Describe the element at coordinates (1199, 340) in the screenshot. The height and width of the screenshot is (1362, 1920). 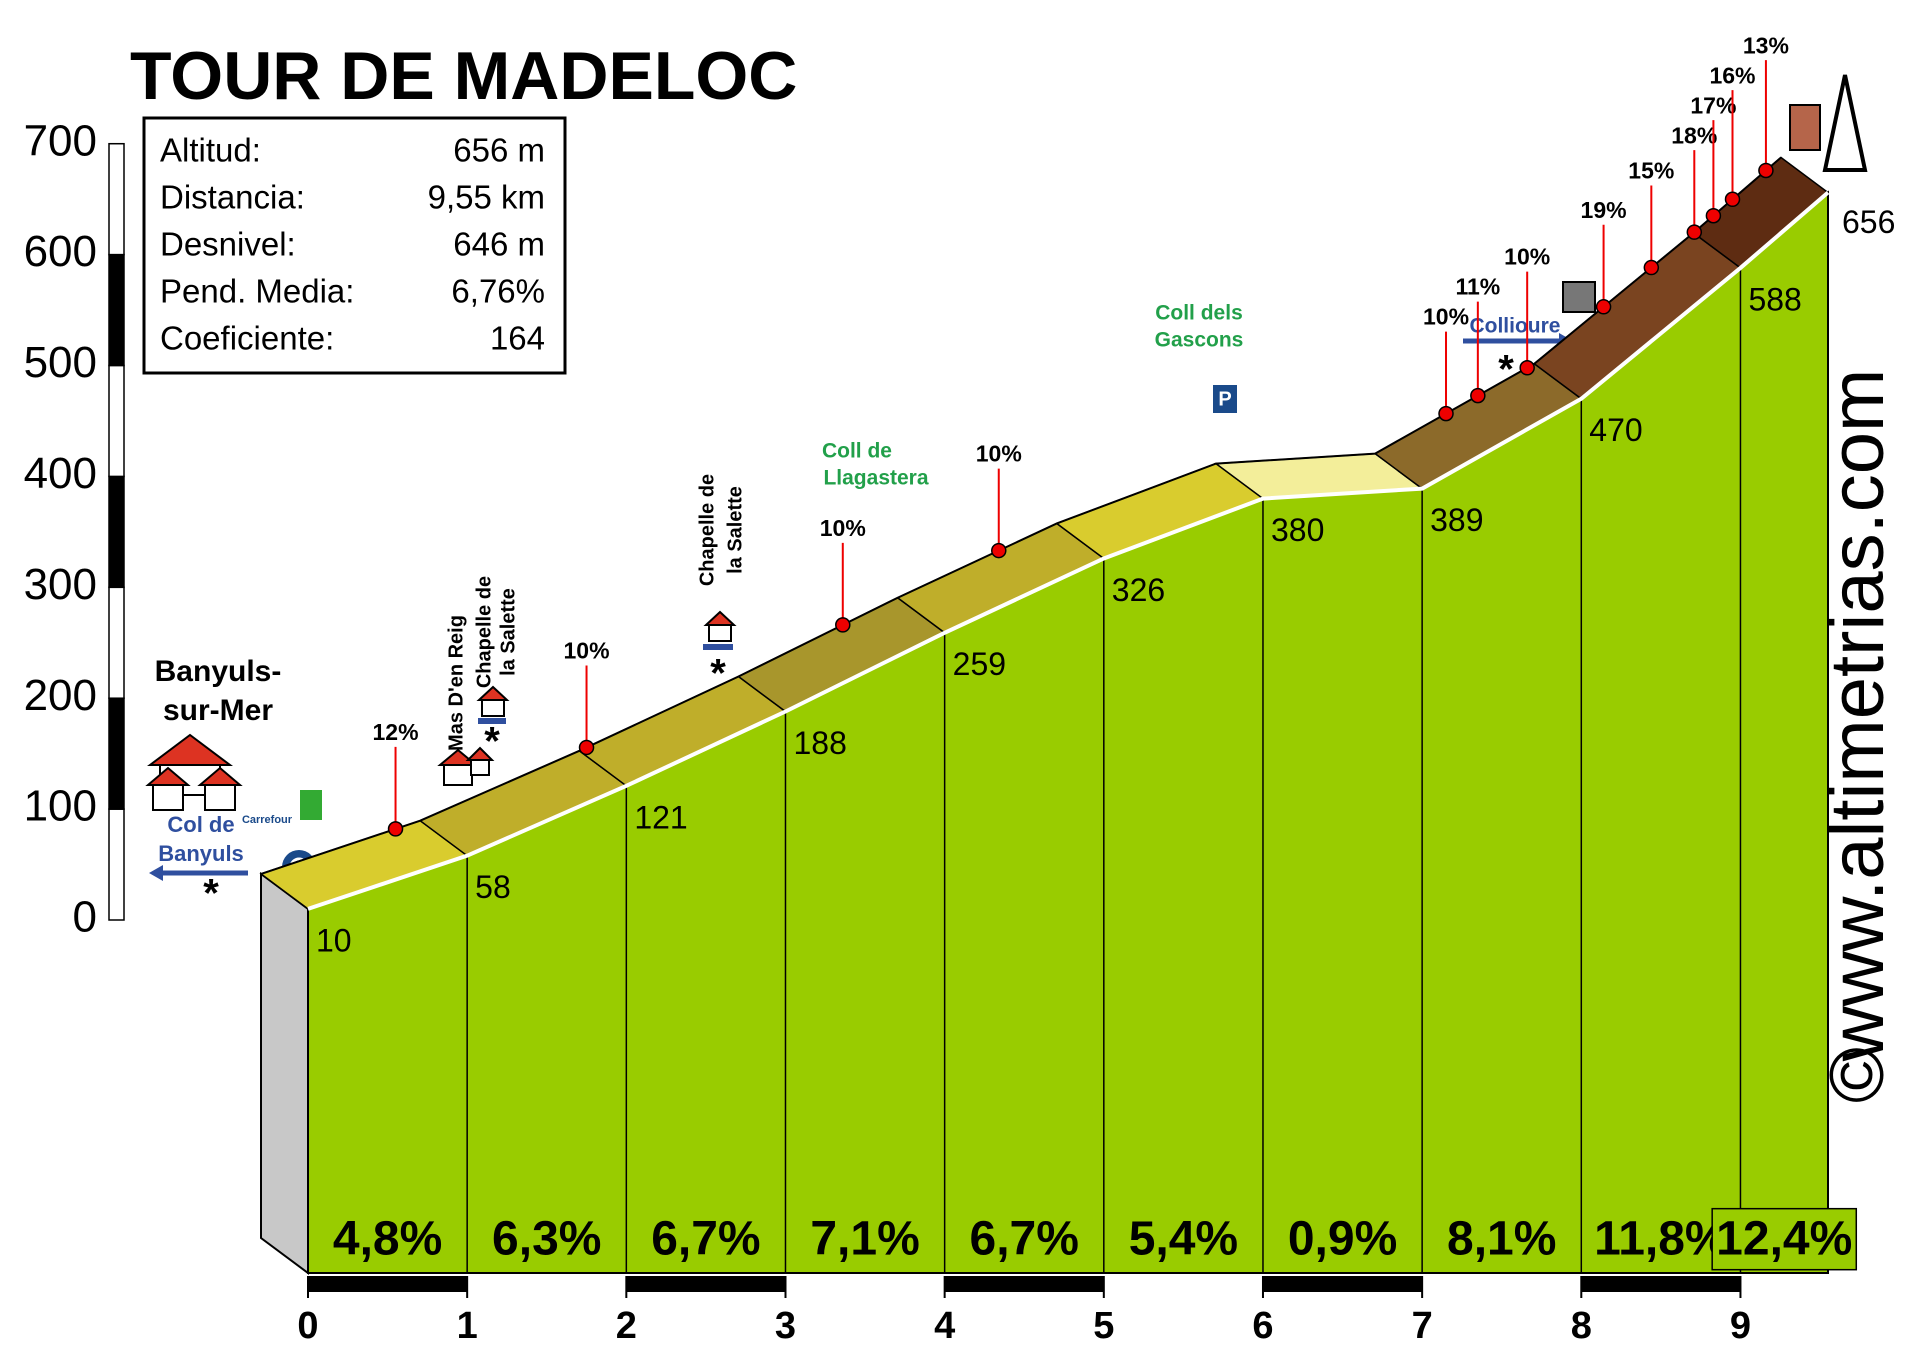
I see `place-label: Gascons` at that location.